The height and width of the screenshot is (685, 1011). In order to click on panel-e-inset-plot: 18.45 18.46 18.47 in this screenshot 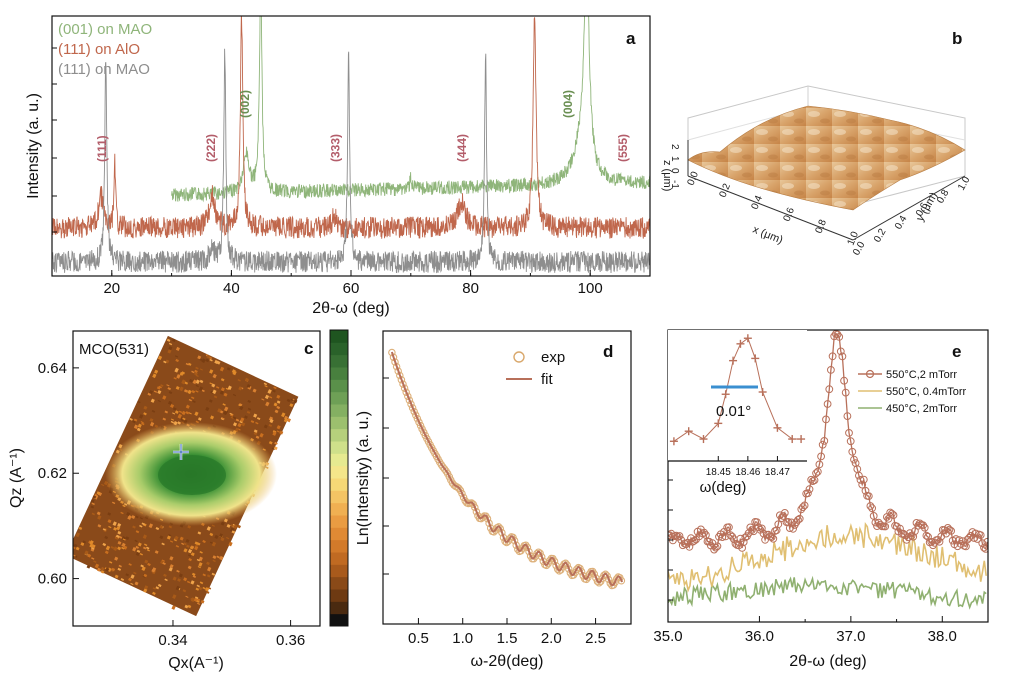, I will do `click(737, 406)`.